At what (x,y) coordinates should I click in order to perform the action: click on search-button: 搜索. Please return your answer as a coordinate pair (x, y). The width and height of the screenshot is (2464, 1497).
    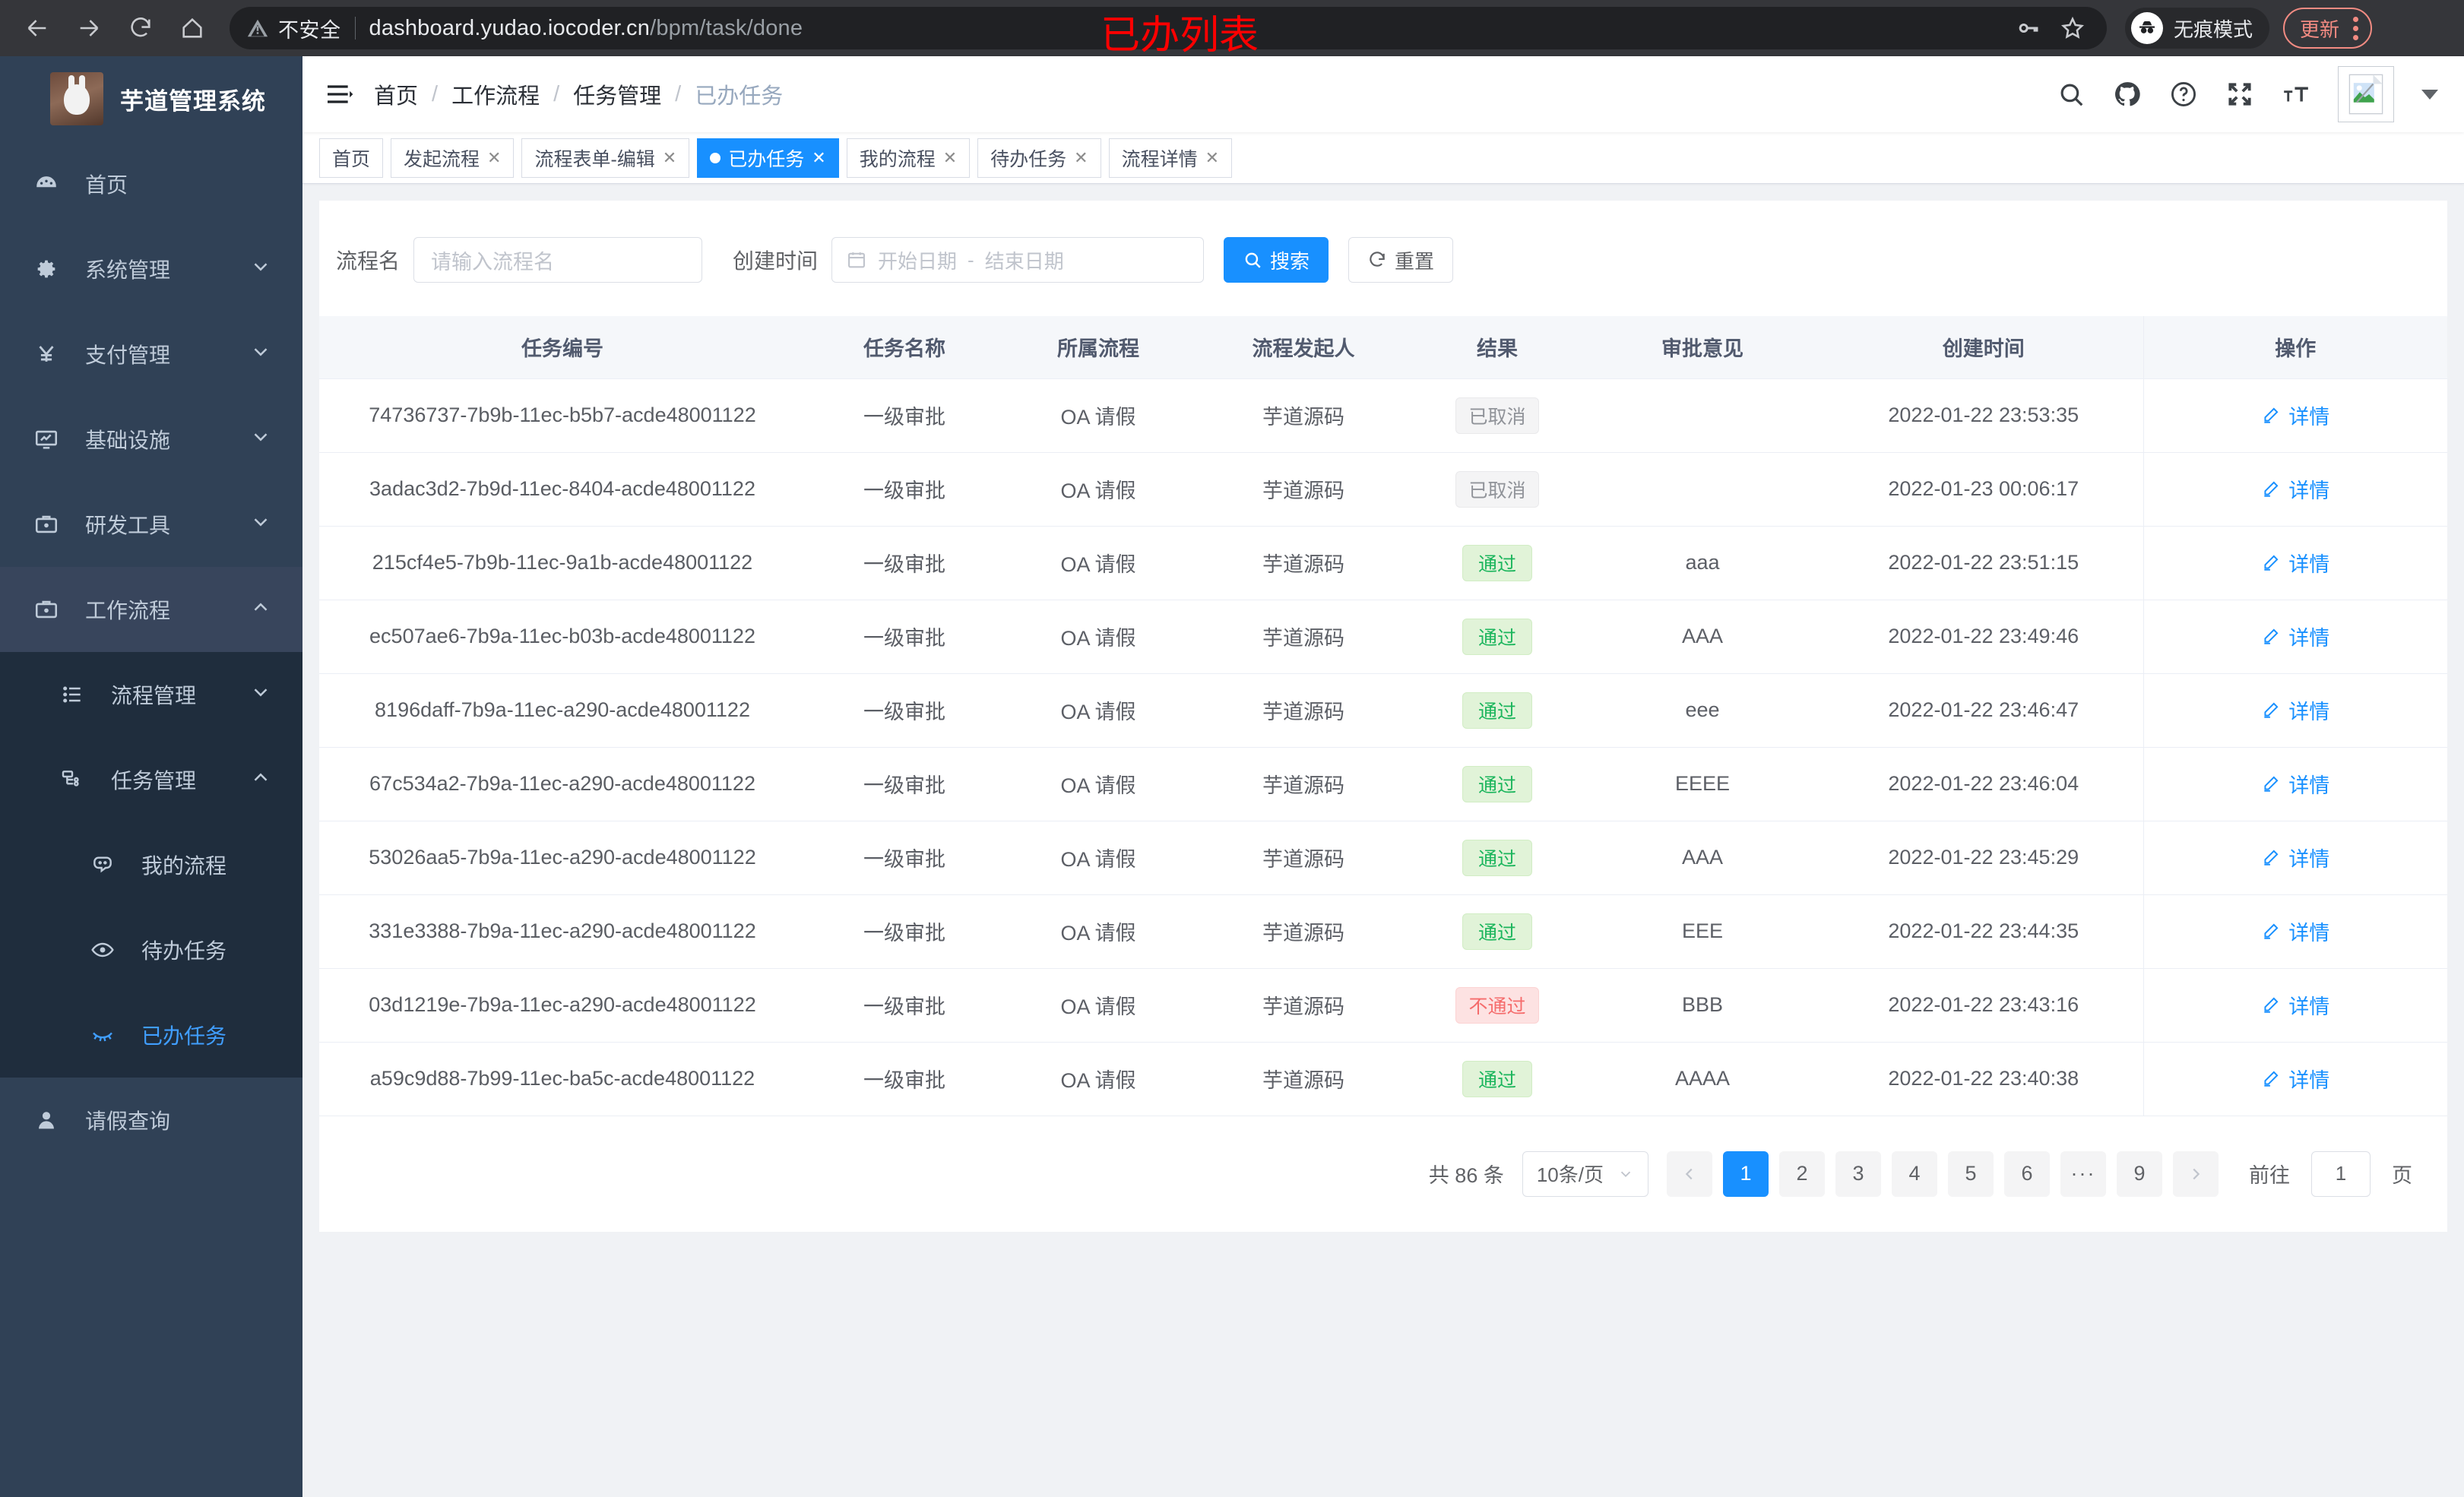
    Looking at the image, I should click on (1276, 260).